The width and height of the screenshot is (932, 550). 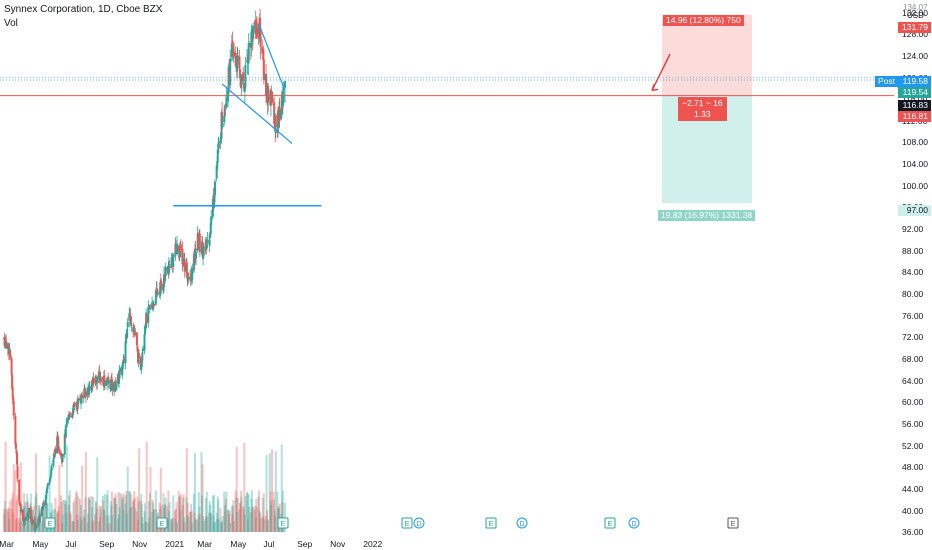 What do you see at coordinates (707, 55) in the screenshot?
I see `target-zone` at bounding box center [707, 55].